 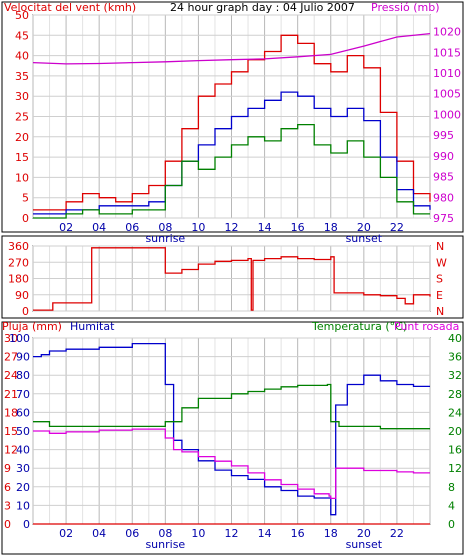 What do you see at coordinates (7, 468) in the screenshot?
I see `rain-tick-label: 9` at bounding box center [7, 468].